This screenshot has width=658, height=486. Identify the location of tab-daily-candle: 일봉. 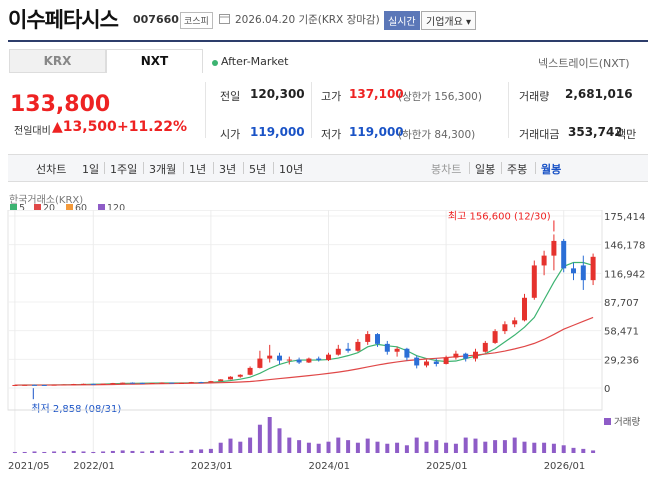
(485, 169).